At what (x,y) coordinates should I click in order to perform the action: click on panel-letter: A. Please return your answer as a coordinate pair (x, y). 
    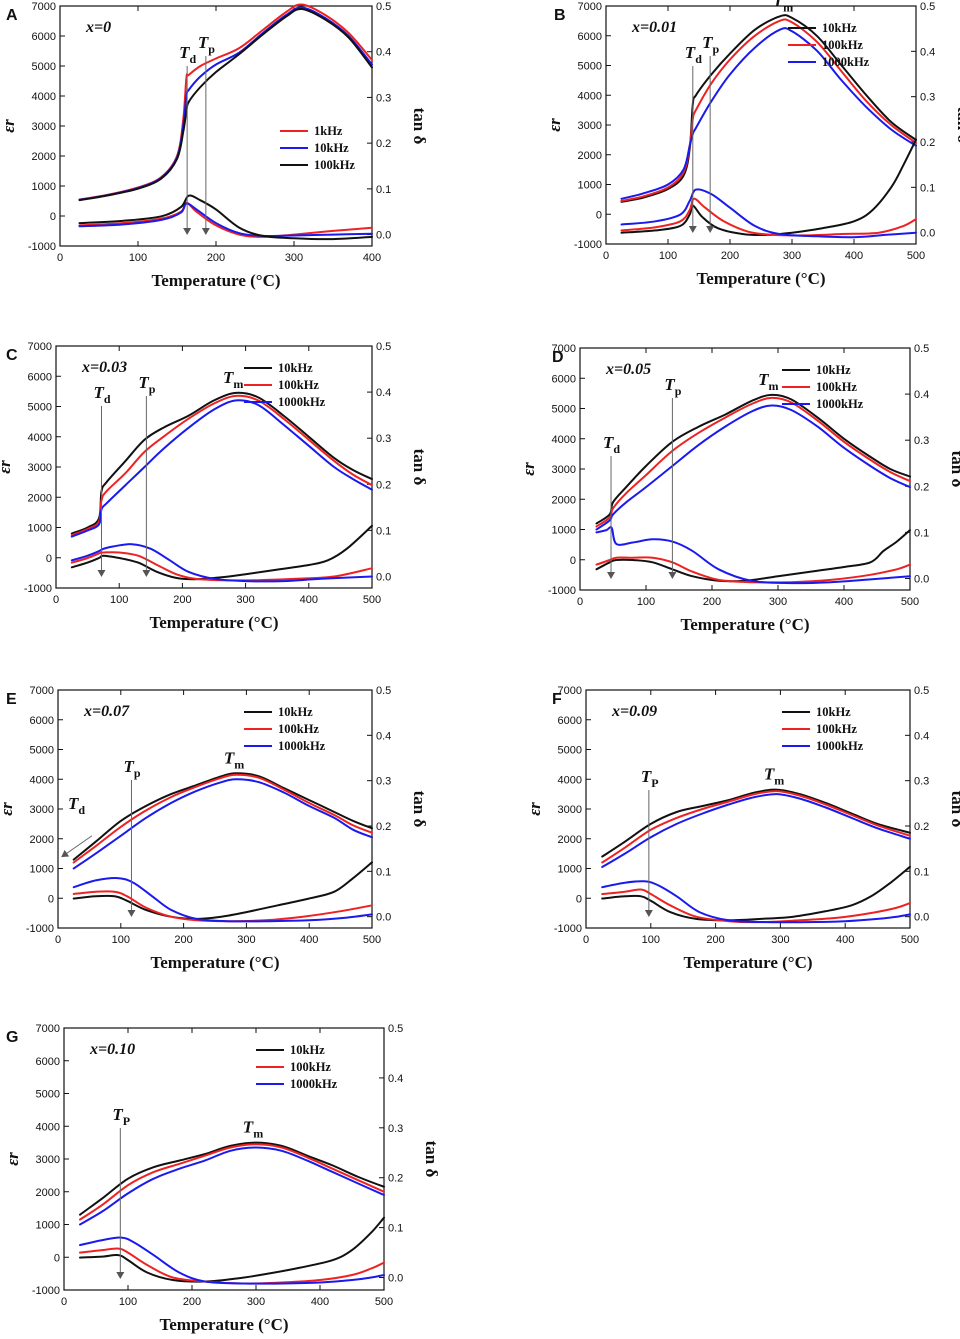
    Looking at the image, I should click on (12, 15).